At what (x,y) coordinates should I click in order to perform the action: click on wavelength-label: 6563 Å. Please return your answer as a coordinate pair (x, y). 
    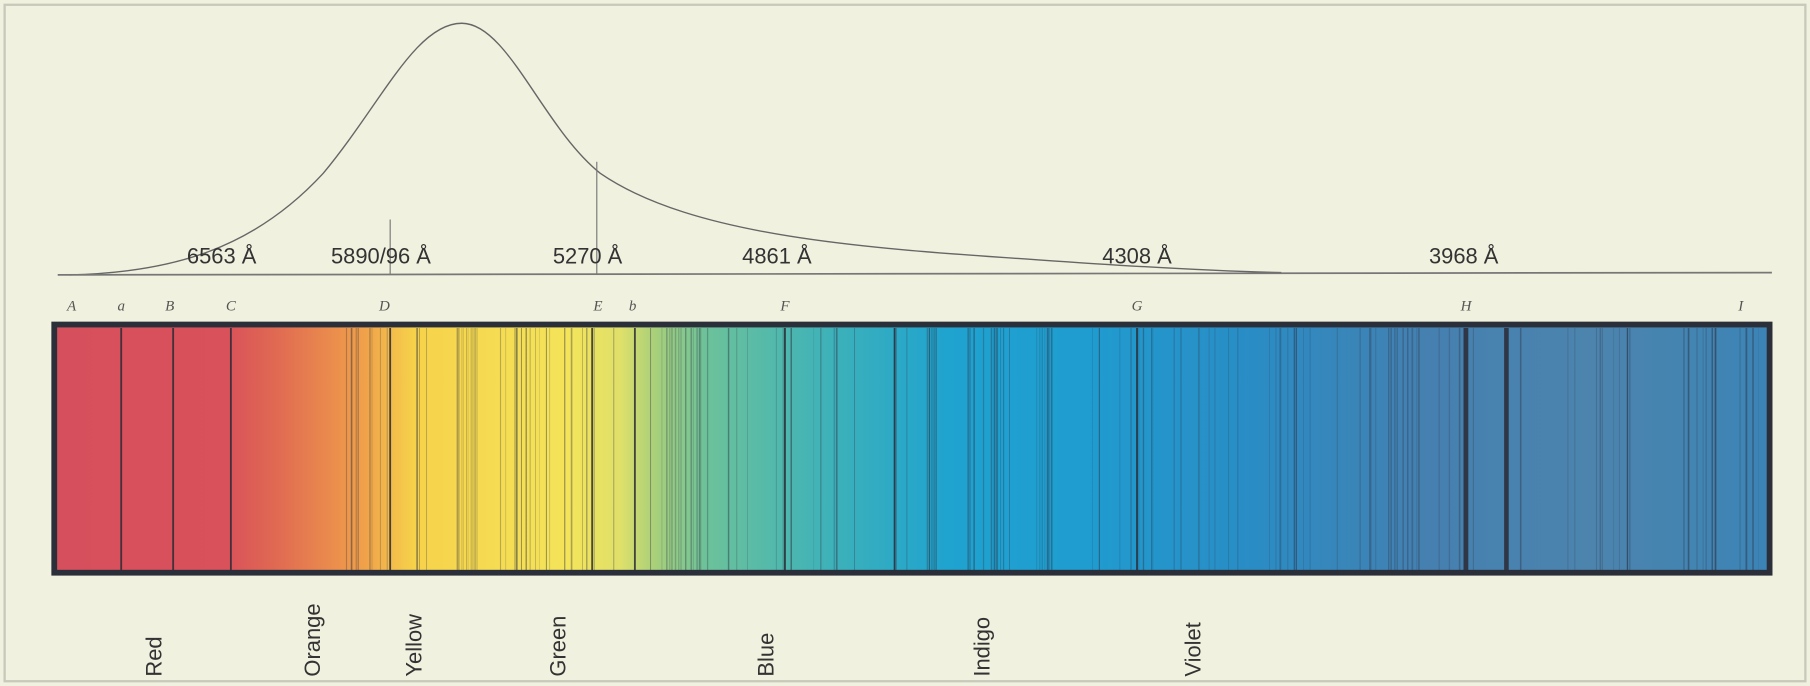
    Looking at the image, I should click on (222, 255).